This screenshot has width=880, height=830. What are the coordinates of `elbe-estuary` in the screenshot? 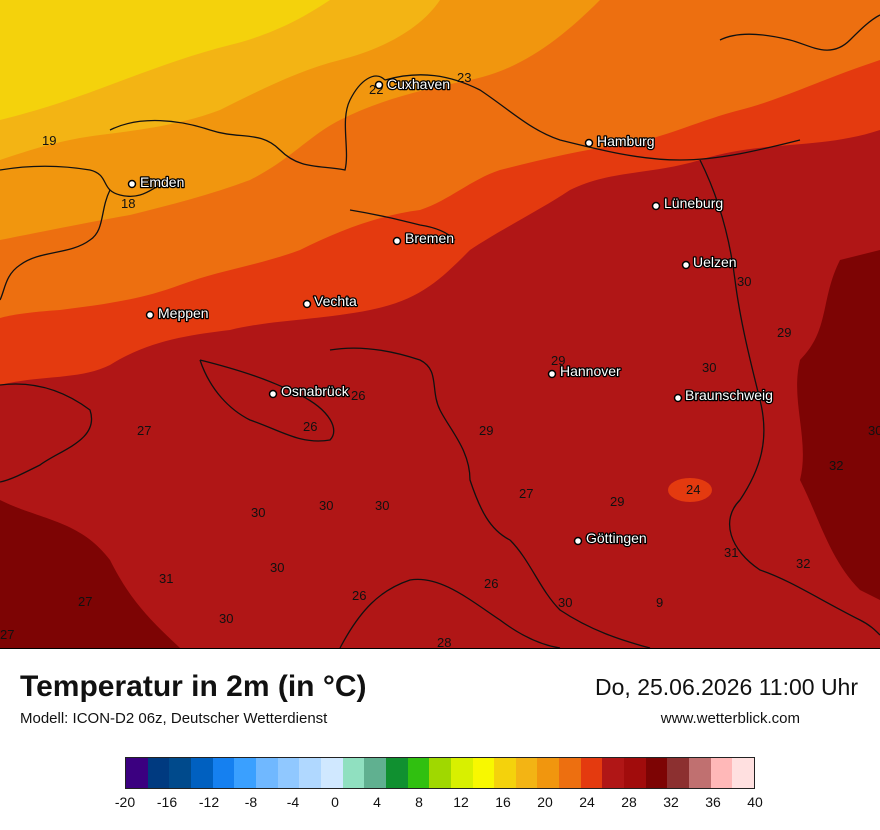 It's located at (592, 117).